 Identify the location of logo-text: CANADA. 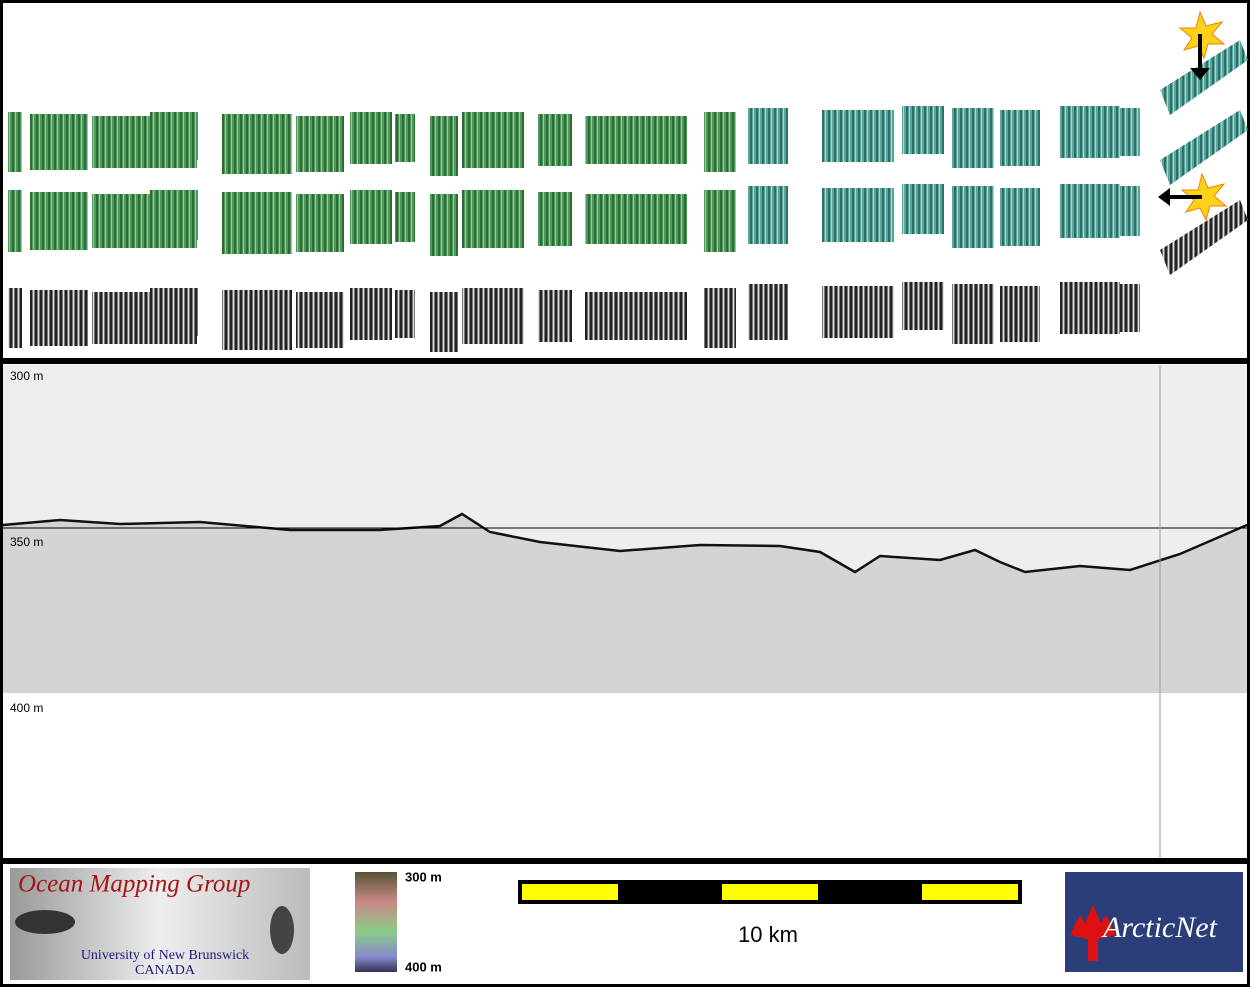
(165, 970).